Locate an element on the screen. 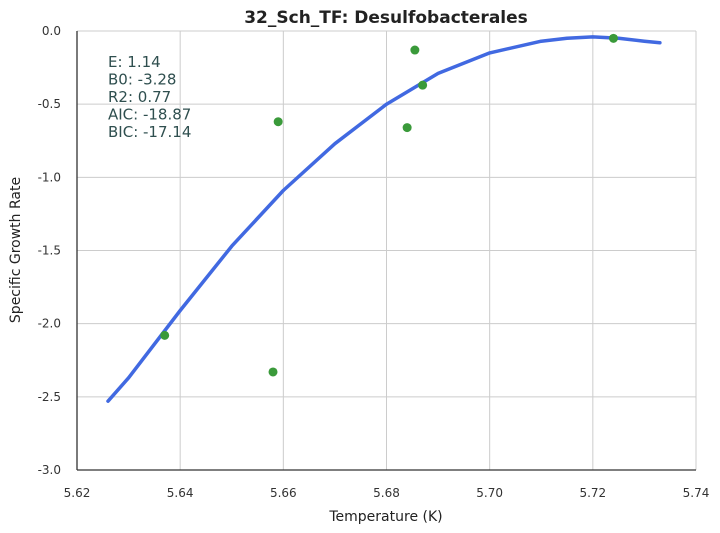 The width and height of the screenshot is (720, 533). y-tick-label: -1.5 is located at coordinates (49, 251).